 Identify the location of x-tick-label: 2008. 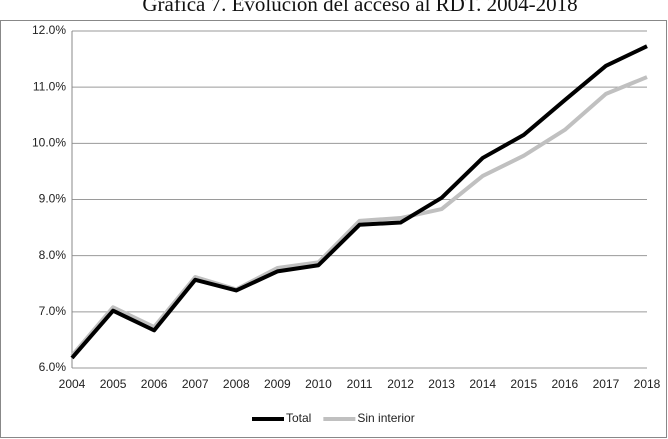
(236, 384).